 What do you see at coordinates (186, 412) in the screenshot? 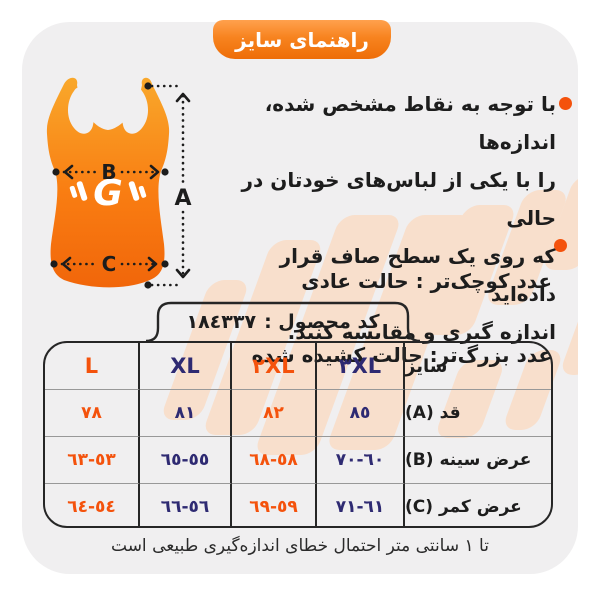
I see `size-cell: ٨١` at bounding box center [186, 412].